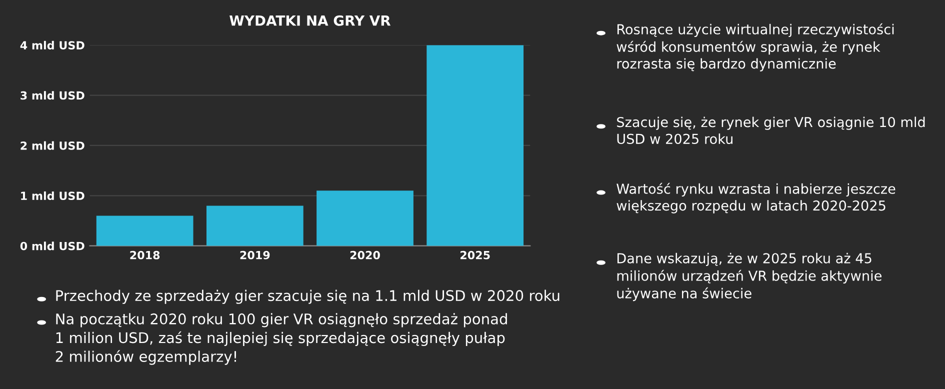 The width and height of the screenshot is (945, 389). What do you see at coordinates (756, 198) in the screenshot?
I see `text: Wartość rynku wzrasta i nabierze jeszcze większego rozpędu w latach 2020-2025` at bounding box center [756, 198].